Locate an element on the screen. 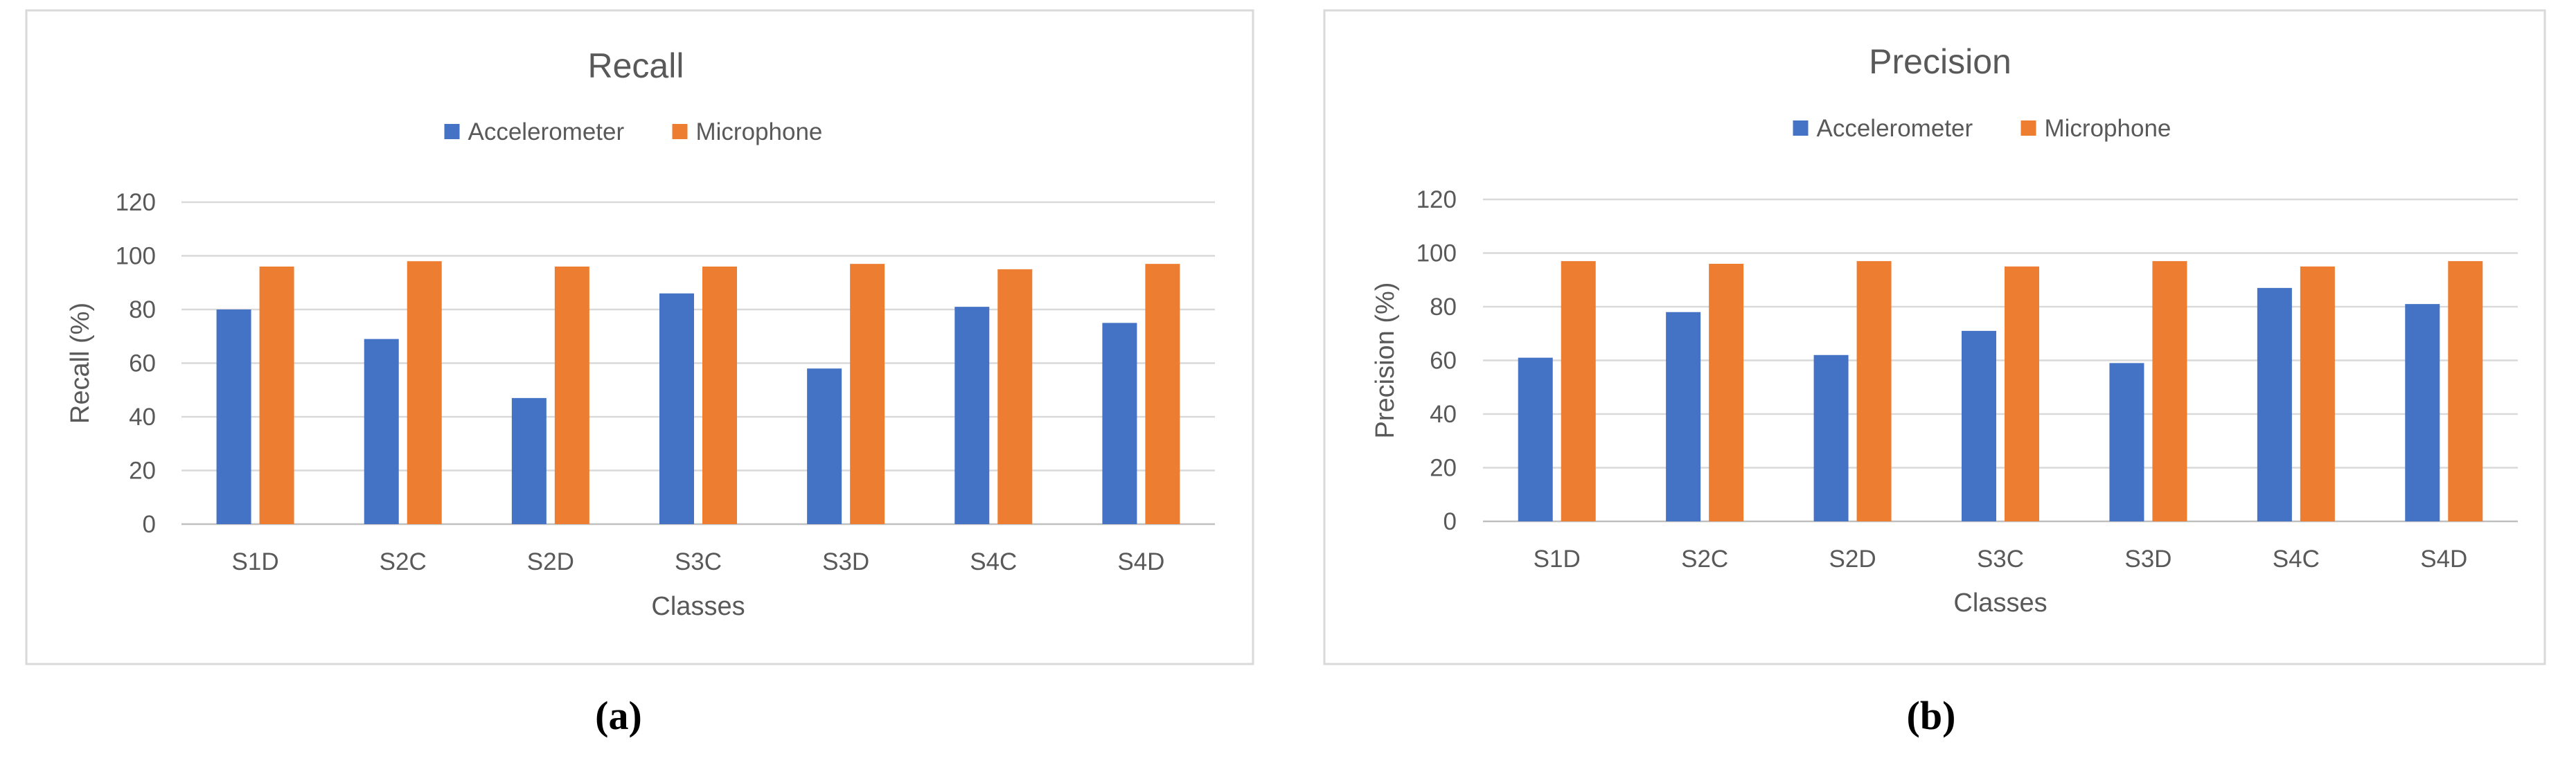 The height and width of the screenshot is (763, 2576). chart-title: Precision is located at coordinates (1940, 62).